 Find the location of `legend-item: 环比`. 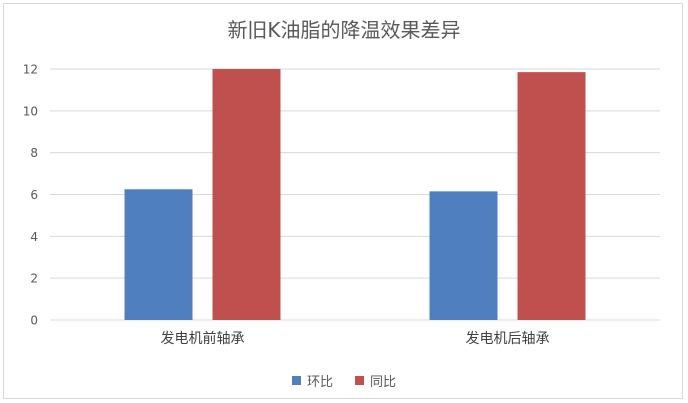

legend-item: 环比 is located at coordinates (312, 380).